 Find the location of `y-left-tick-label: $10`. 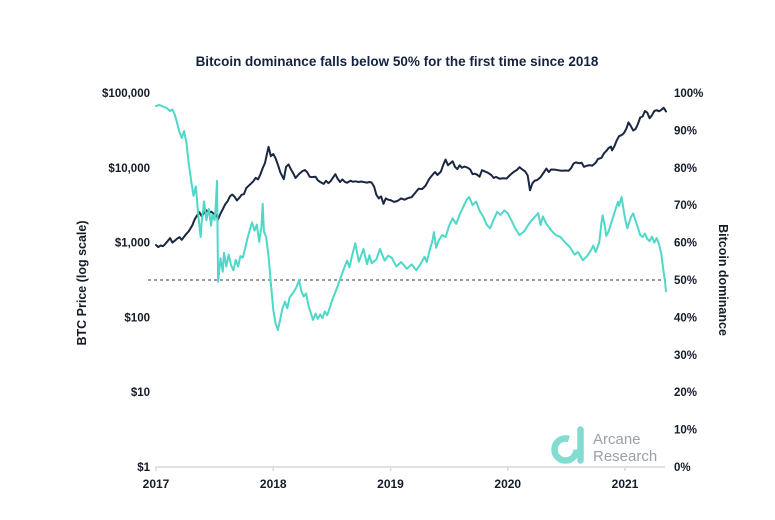

y-left-tick-label: $10 is located at coordinates (140, 393).